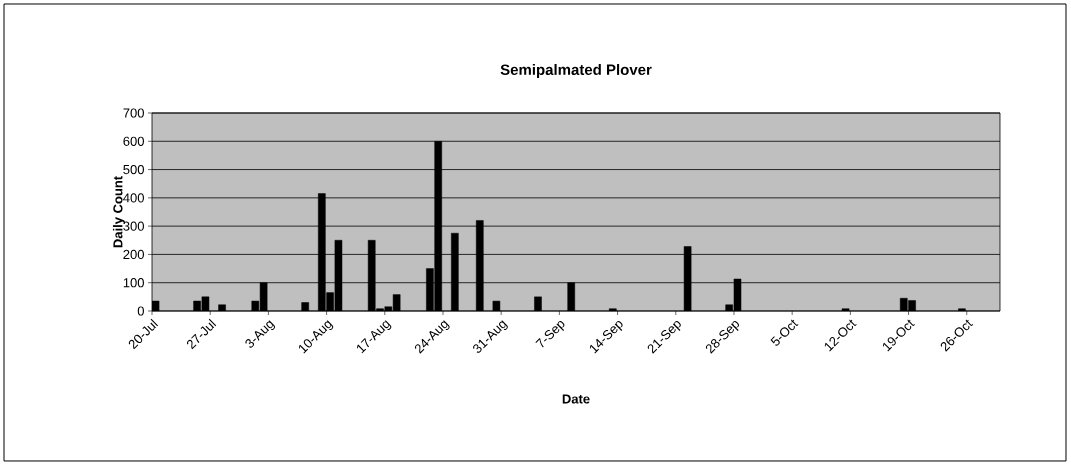  I want to click on y-tick-label: 600, so click(133, 141).